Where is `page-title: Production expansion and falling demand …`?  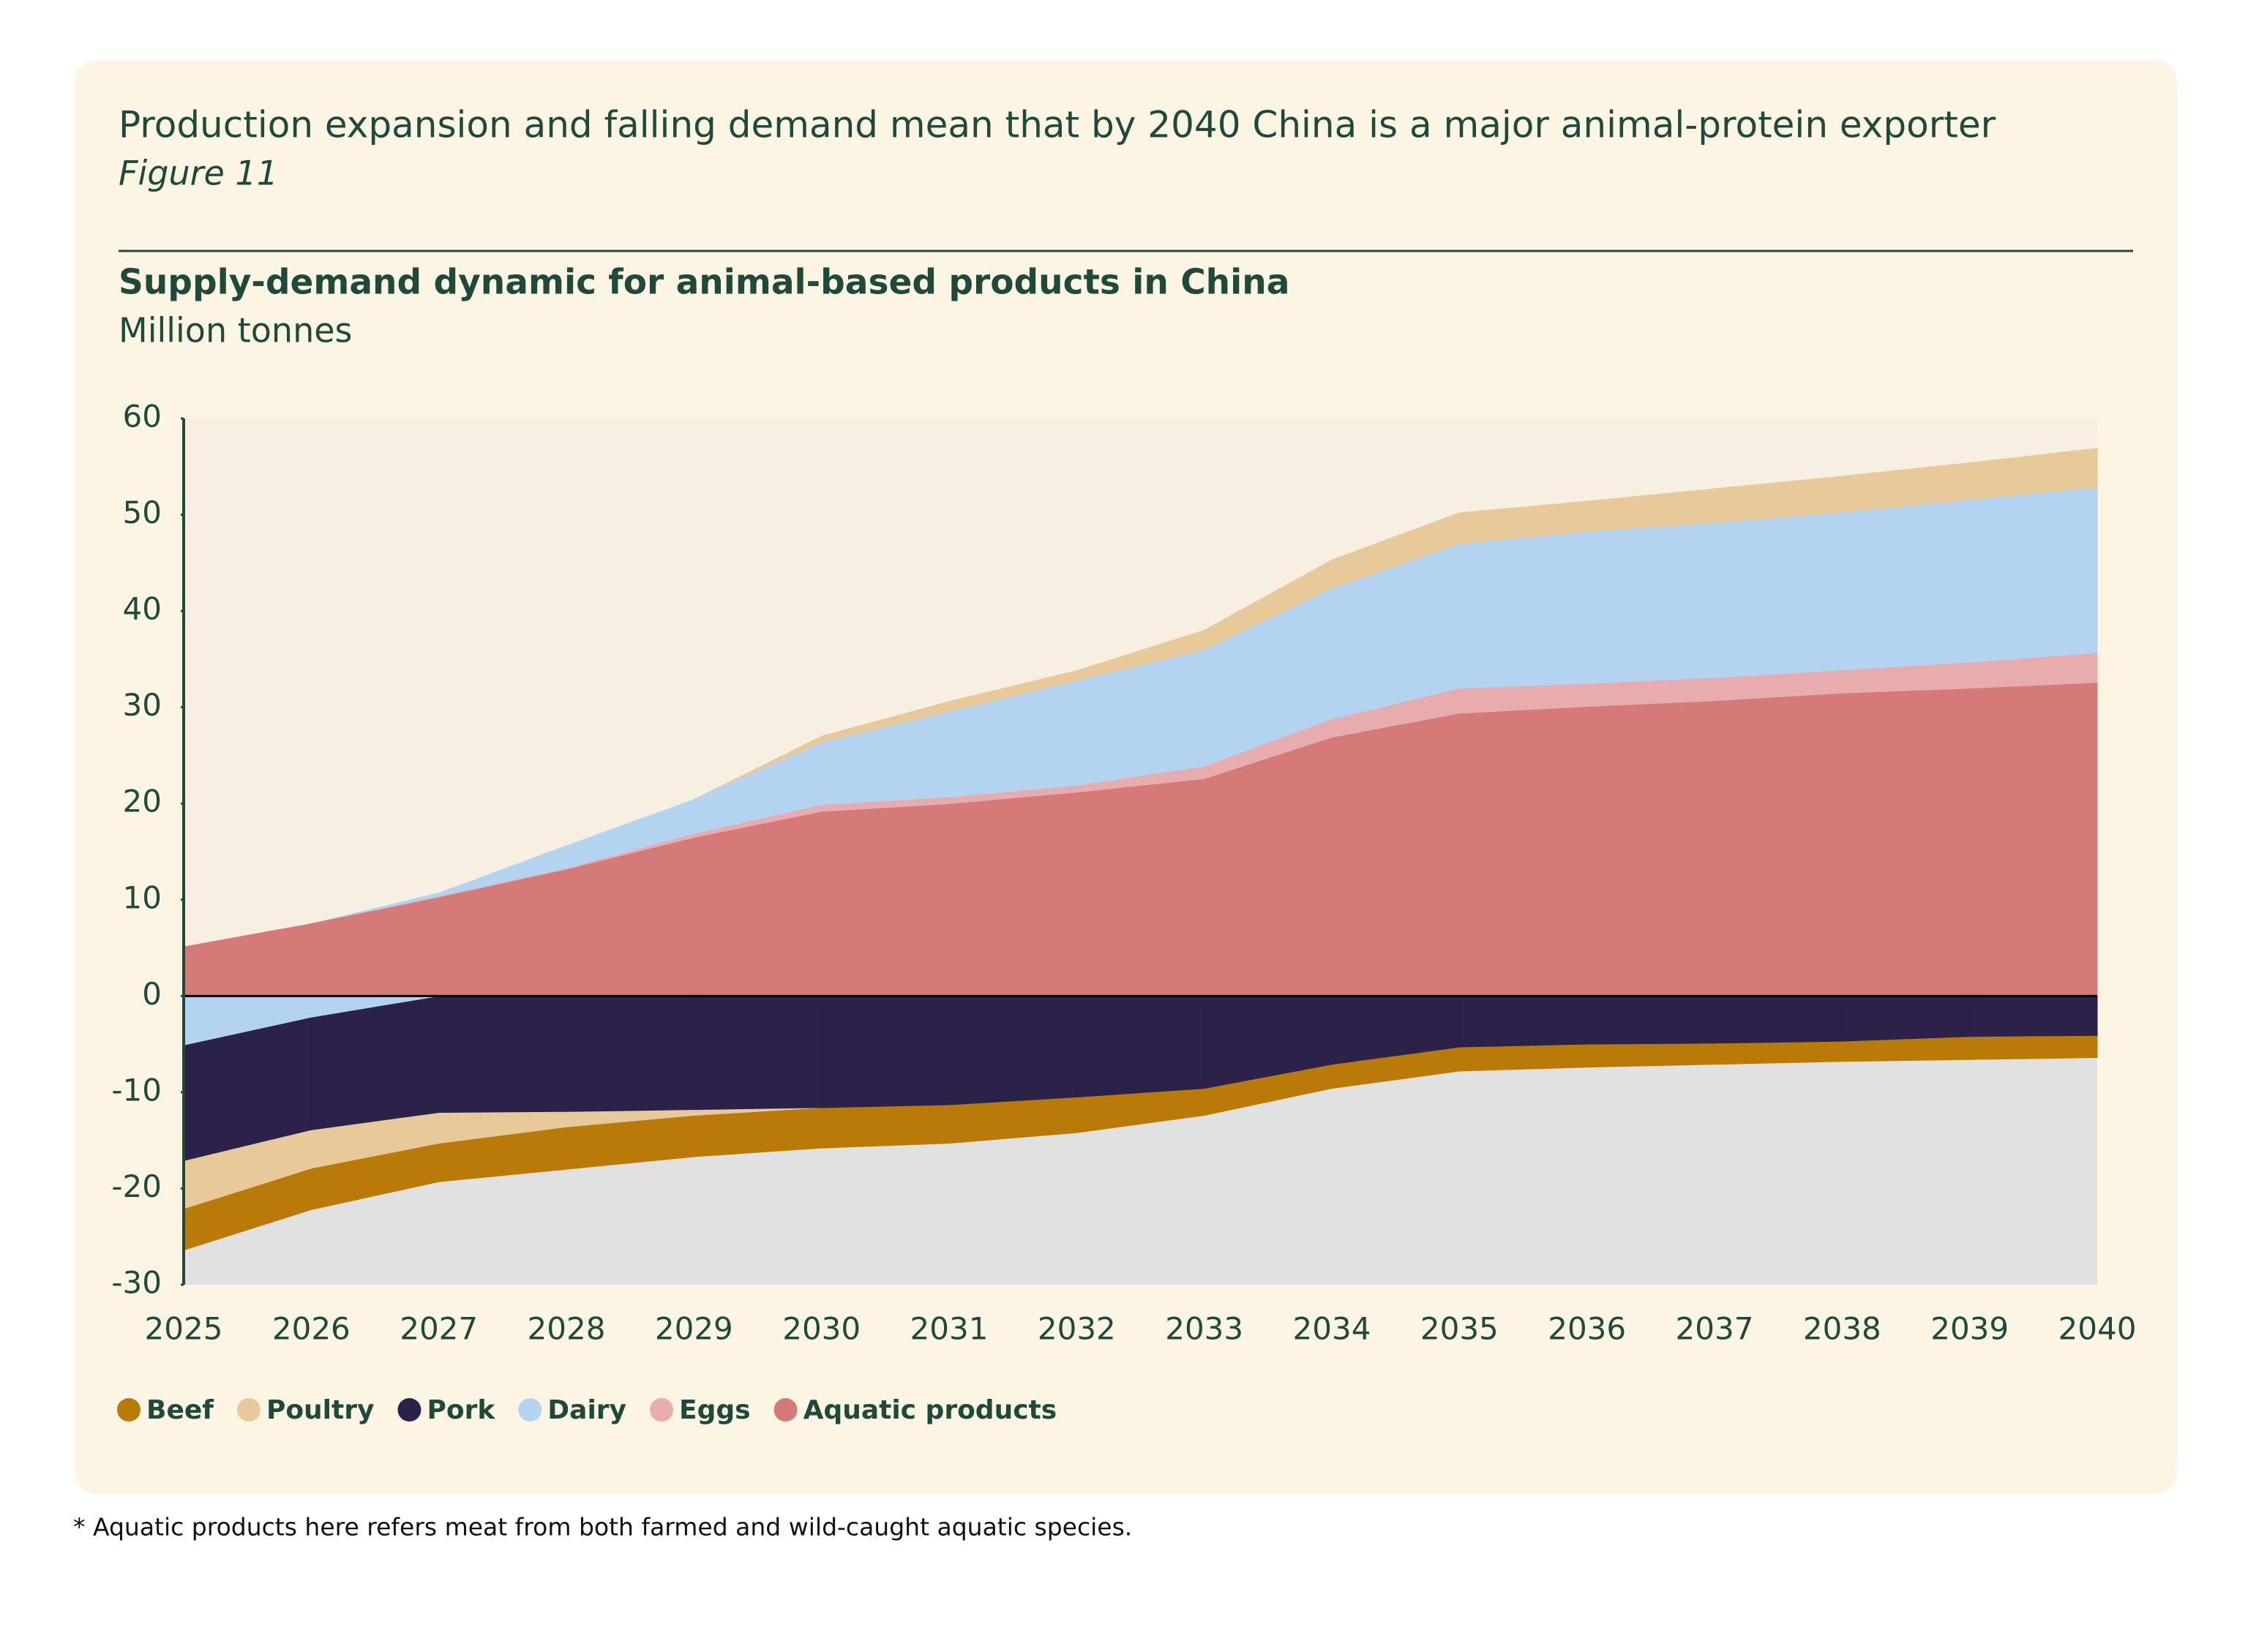 page-title: Production expansion and falling demand … is located at coordinates (1057, 125).